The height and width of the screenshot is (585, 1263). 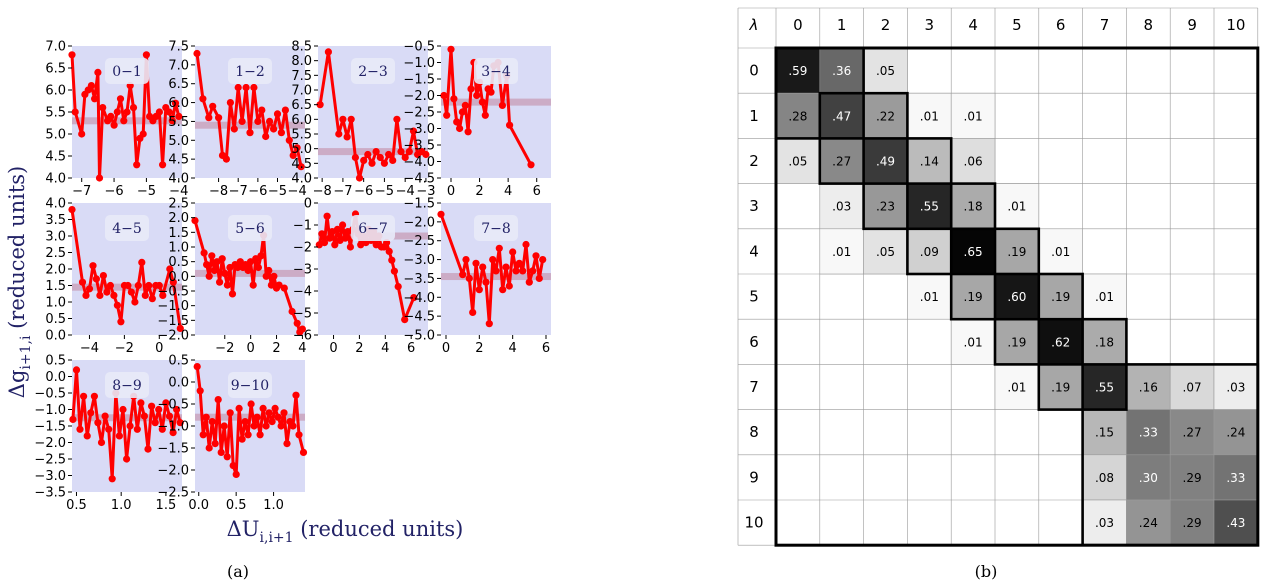 What do you see at coordinates (250, 72) in the screenshot?
I see `subplot-label: 1−2` at bounding box center [250, 72].